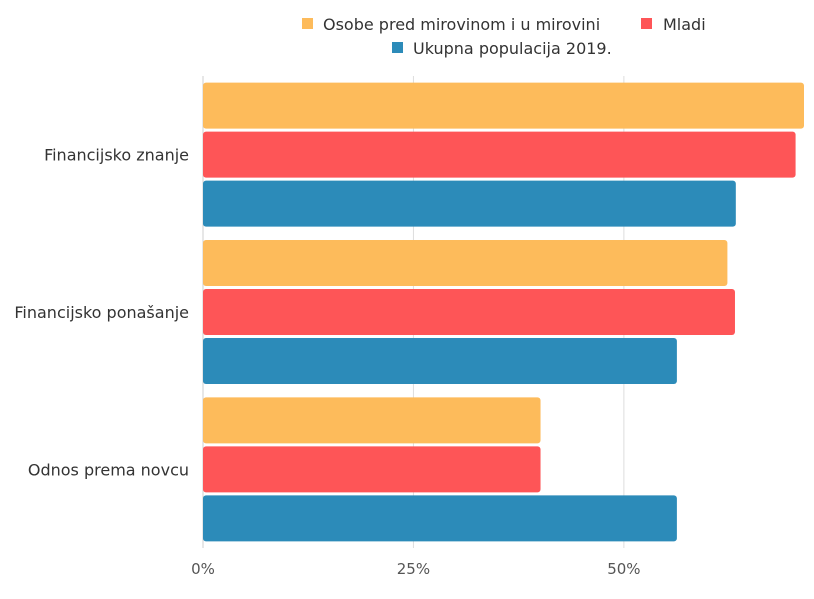  I want to click on legend-swatch-ukupna, so click(397, 47).